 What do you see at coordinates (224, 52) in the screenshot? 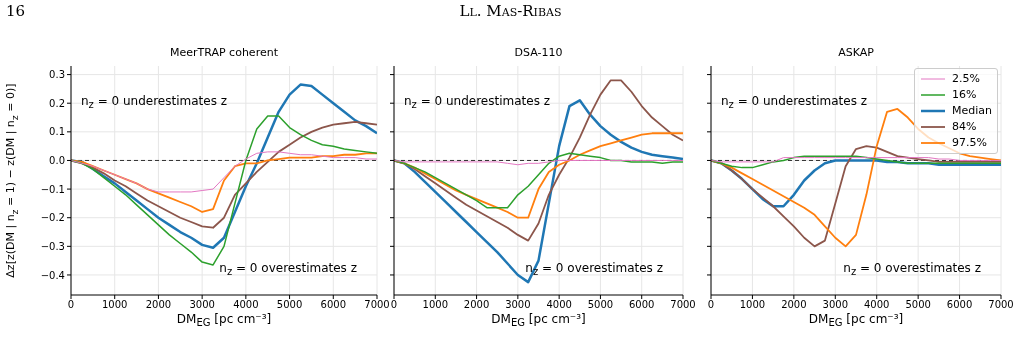
I see `chart-title: MeerTRAP coherent` at bounding box center [224, 52].